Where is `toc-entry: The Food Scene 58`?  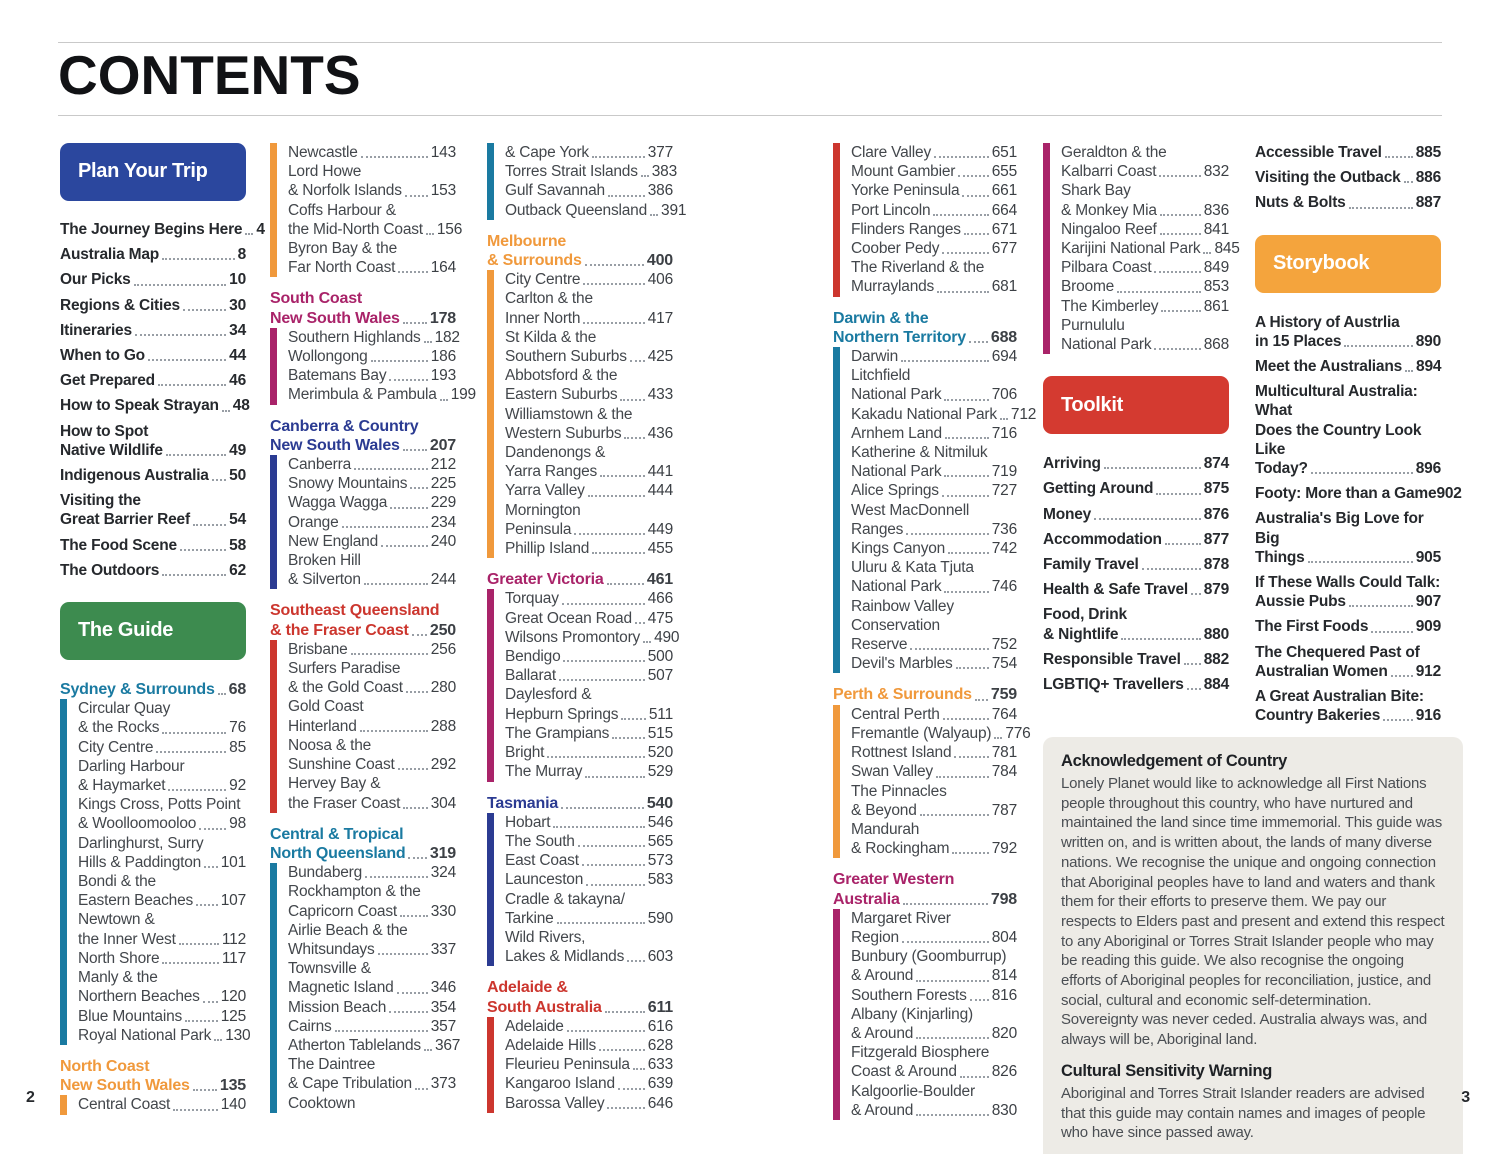 toc-entry: The Food Scene 58 is located at coordinates (153, 545).